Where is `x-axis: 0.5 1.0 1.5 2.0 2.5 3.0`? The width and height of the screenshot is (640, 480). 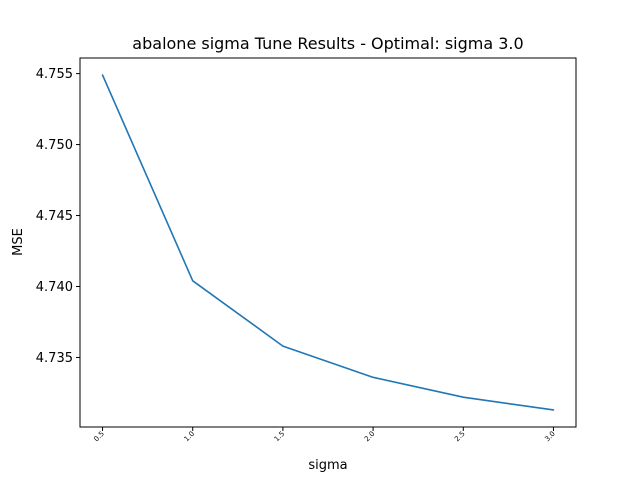
x-axis: 0.5 1.0 1.5 2.0 2.5 3.0 is located at coordinates (324, 435).